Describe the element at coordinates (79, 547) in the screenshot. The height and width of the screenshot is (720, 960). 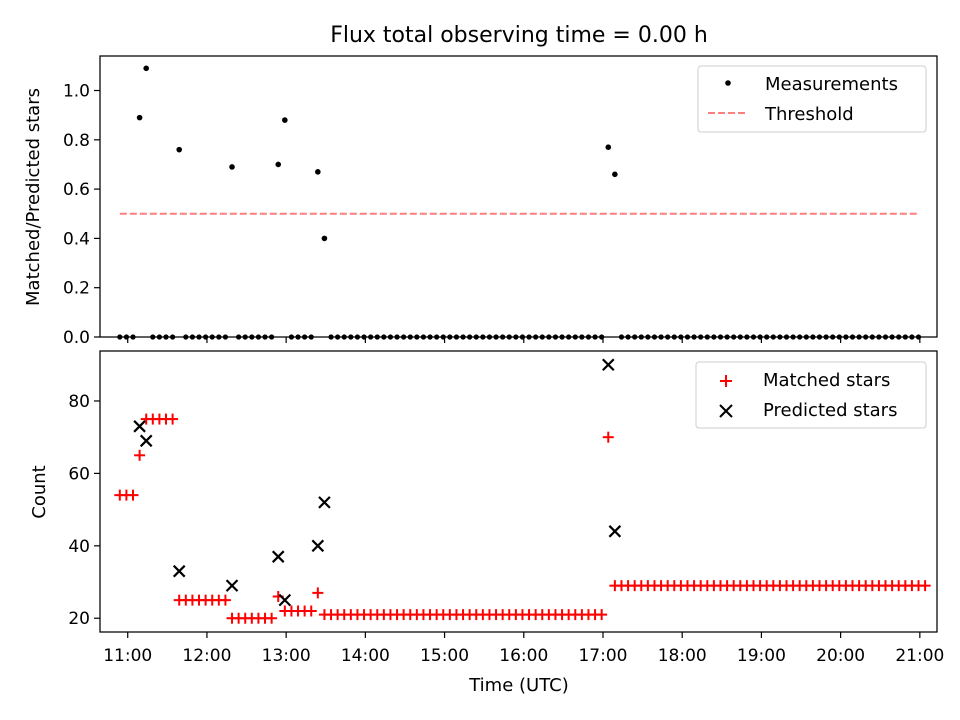
I see `y-tick-label: 40` at that location.